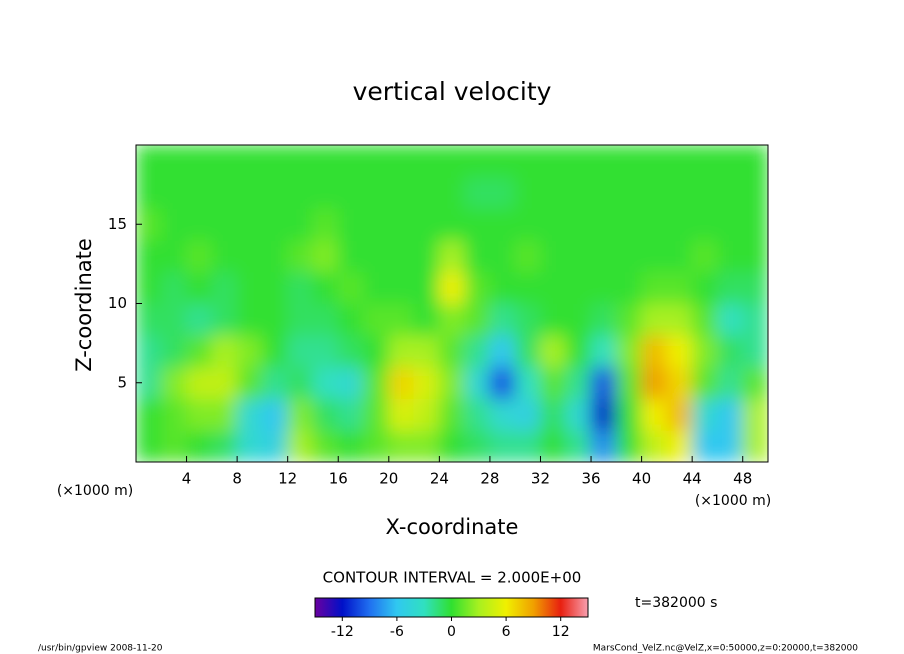 This screenshot has width=904, height=654. I want to click on y-tick-label: 10, so click(117, 303).